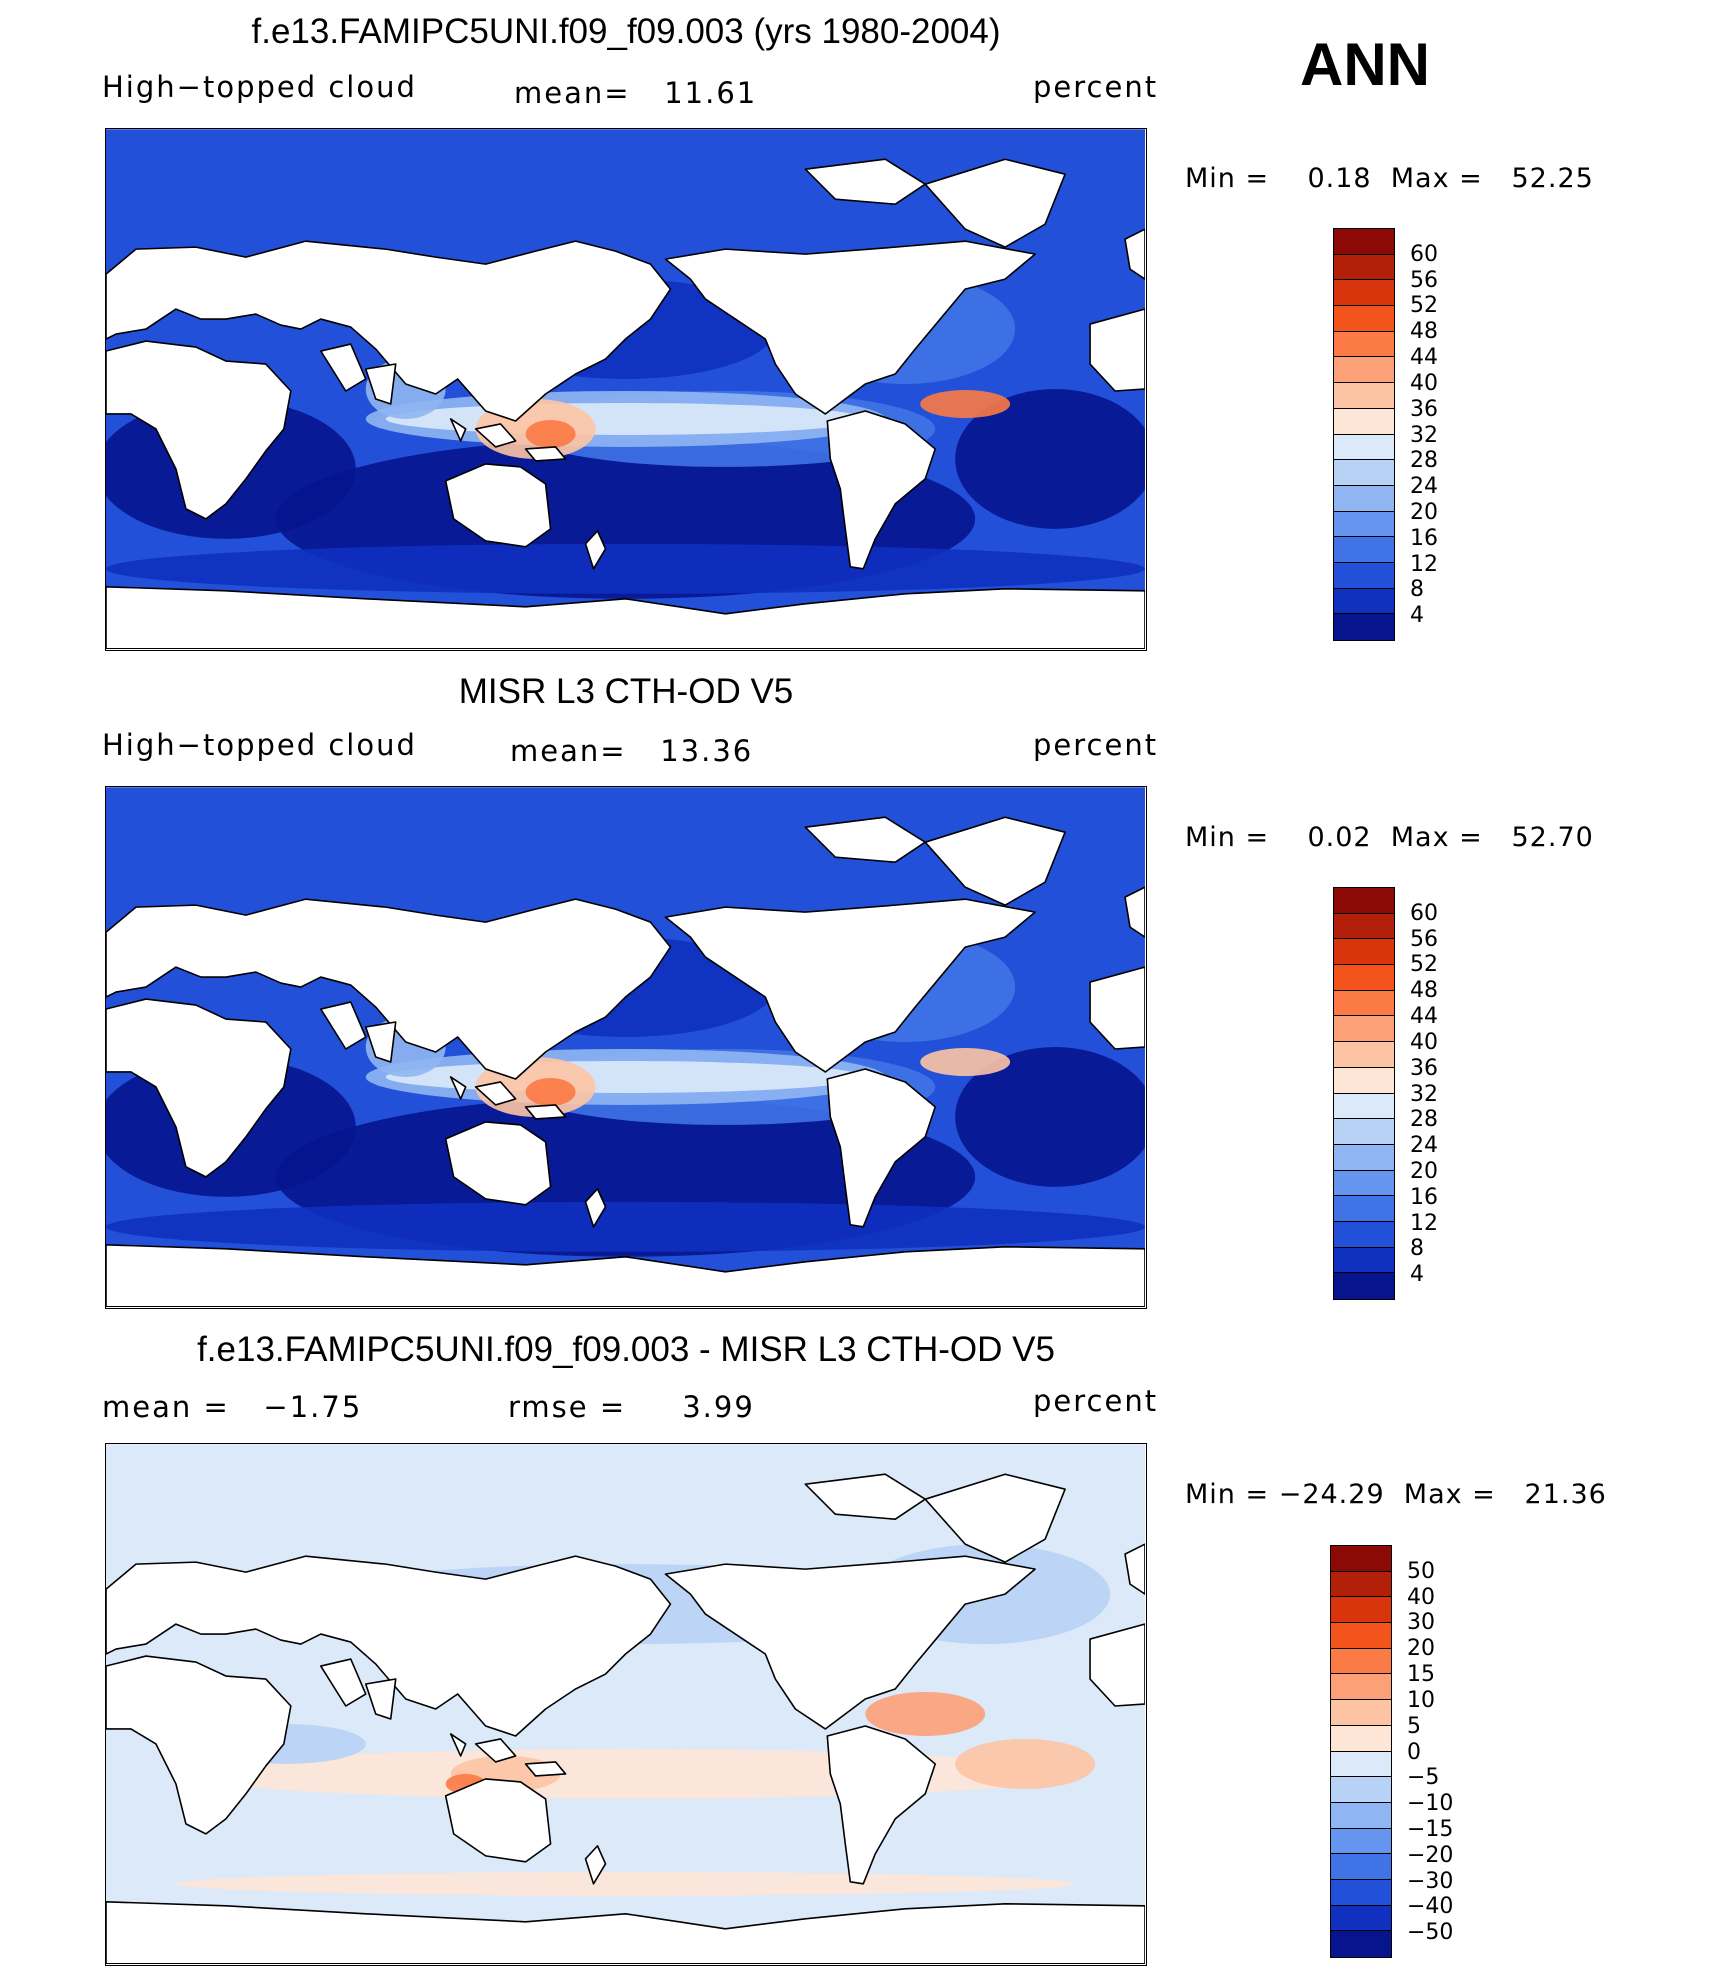 The height and width of the screenshot is (1969, 1710). Describe the element at coordinates (1424, 487) in the screenshot. I see `colorbar-tick-label: 24` at that location.